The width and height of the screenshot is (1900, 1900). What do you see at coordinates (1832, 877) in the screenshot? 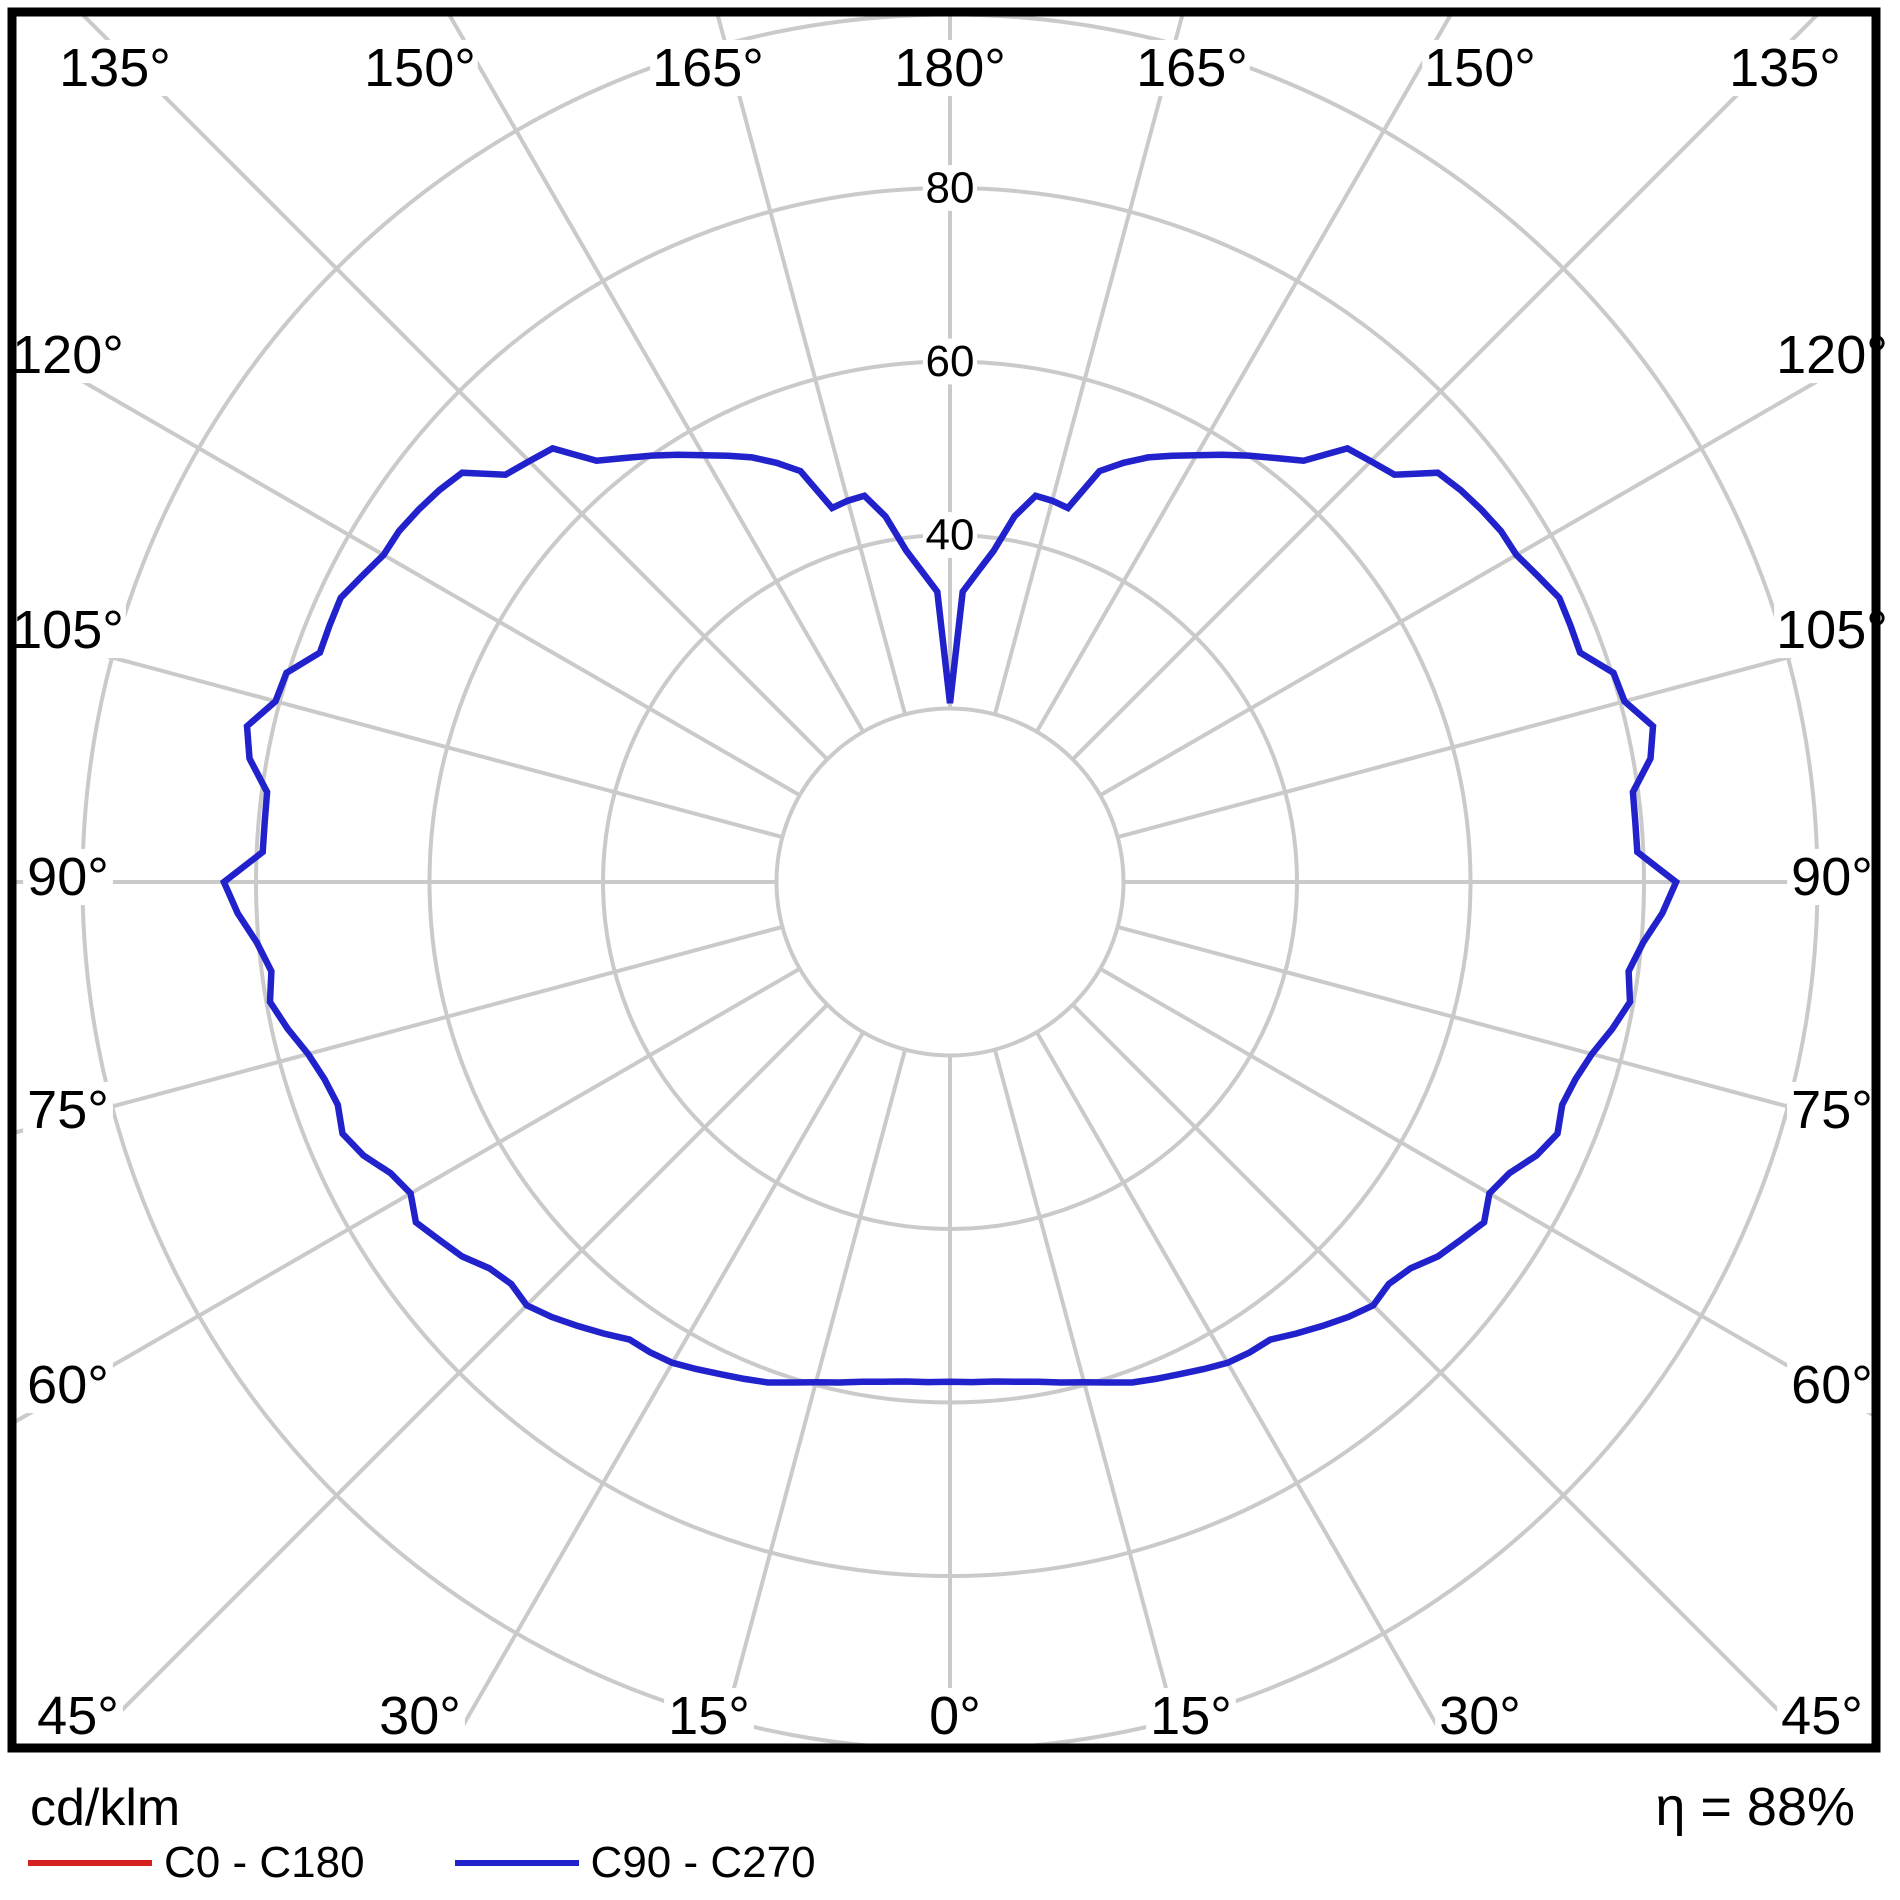
I see `angle-label-right: 90°` at bounding box center [1832, 877].